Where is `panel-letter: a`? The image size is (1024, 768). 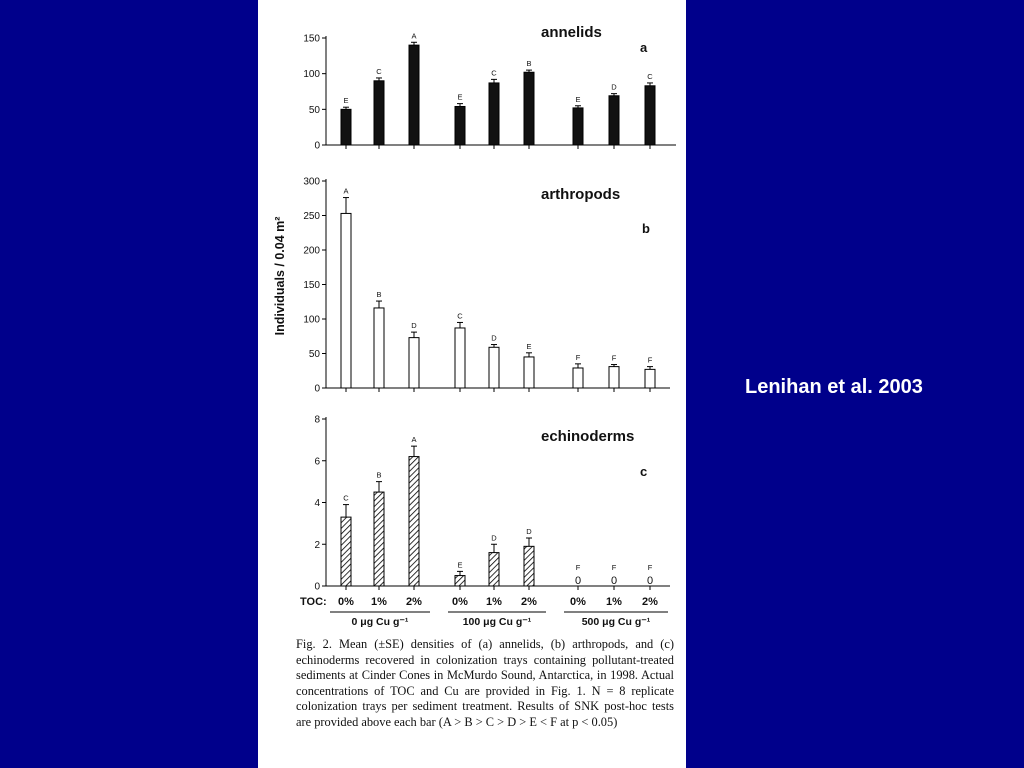 panel-letter: a is located at coordinates (644, 47).